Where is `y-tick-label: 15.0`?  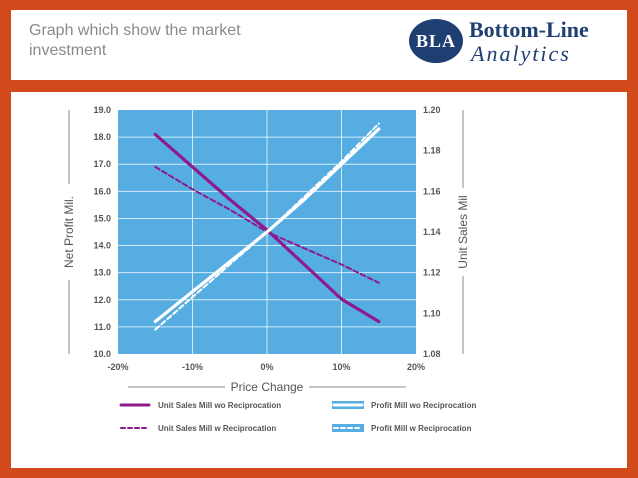
y-tick-label: 15.0 is located at coordinates (102, 218).